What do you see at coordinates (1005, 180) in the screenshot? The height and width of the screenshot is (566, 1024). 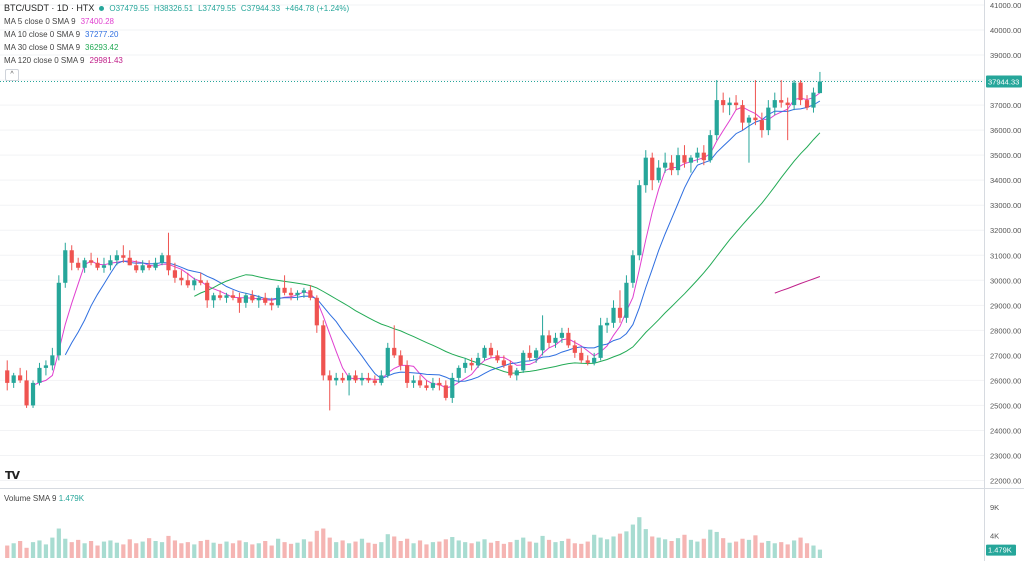 I see `price-tick-label: 34000.00` at bounding box center [1005, 180].